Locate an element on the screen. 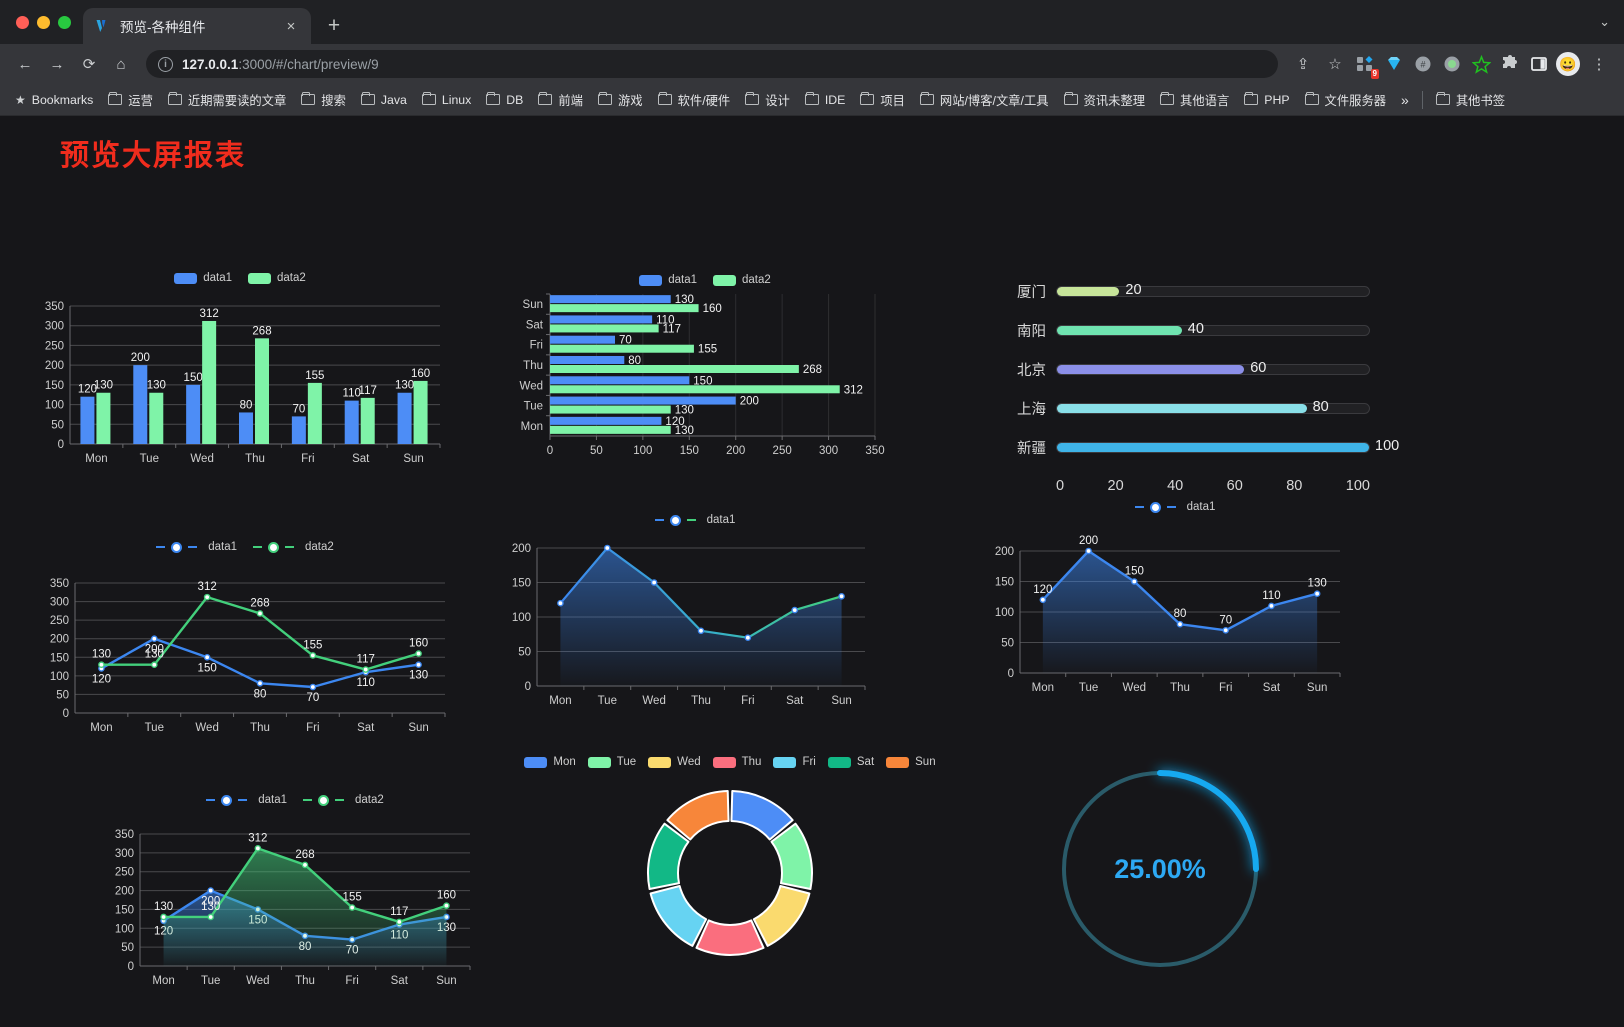  star-outline-icon is located at coordinates (1481, 64).